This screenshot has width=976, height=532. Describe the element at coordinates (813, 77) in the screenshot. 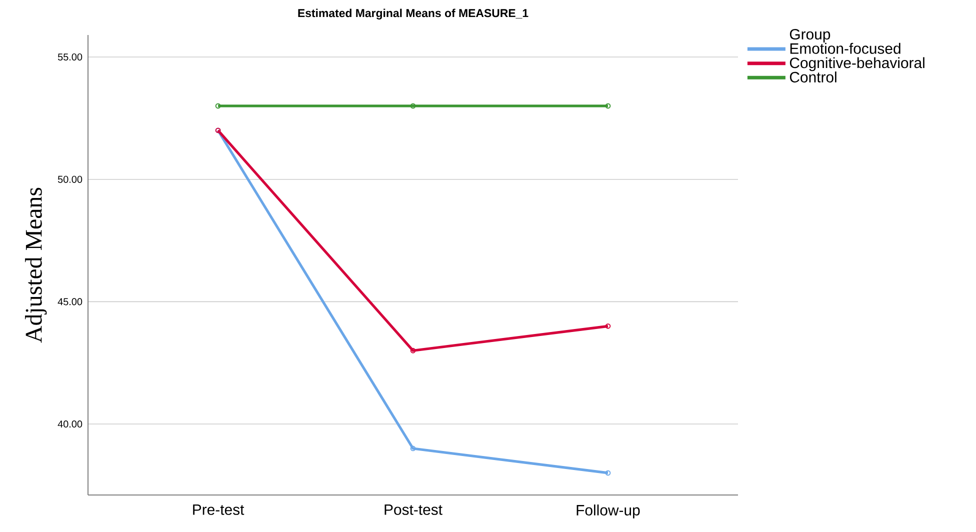

I see `legend-label: Control` at that location.